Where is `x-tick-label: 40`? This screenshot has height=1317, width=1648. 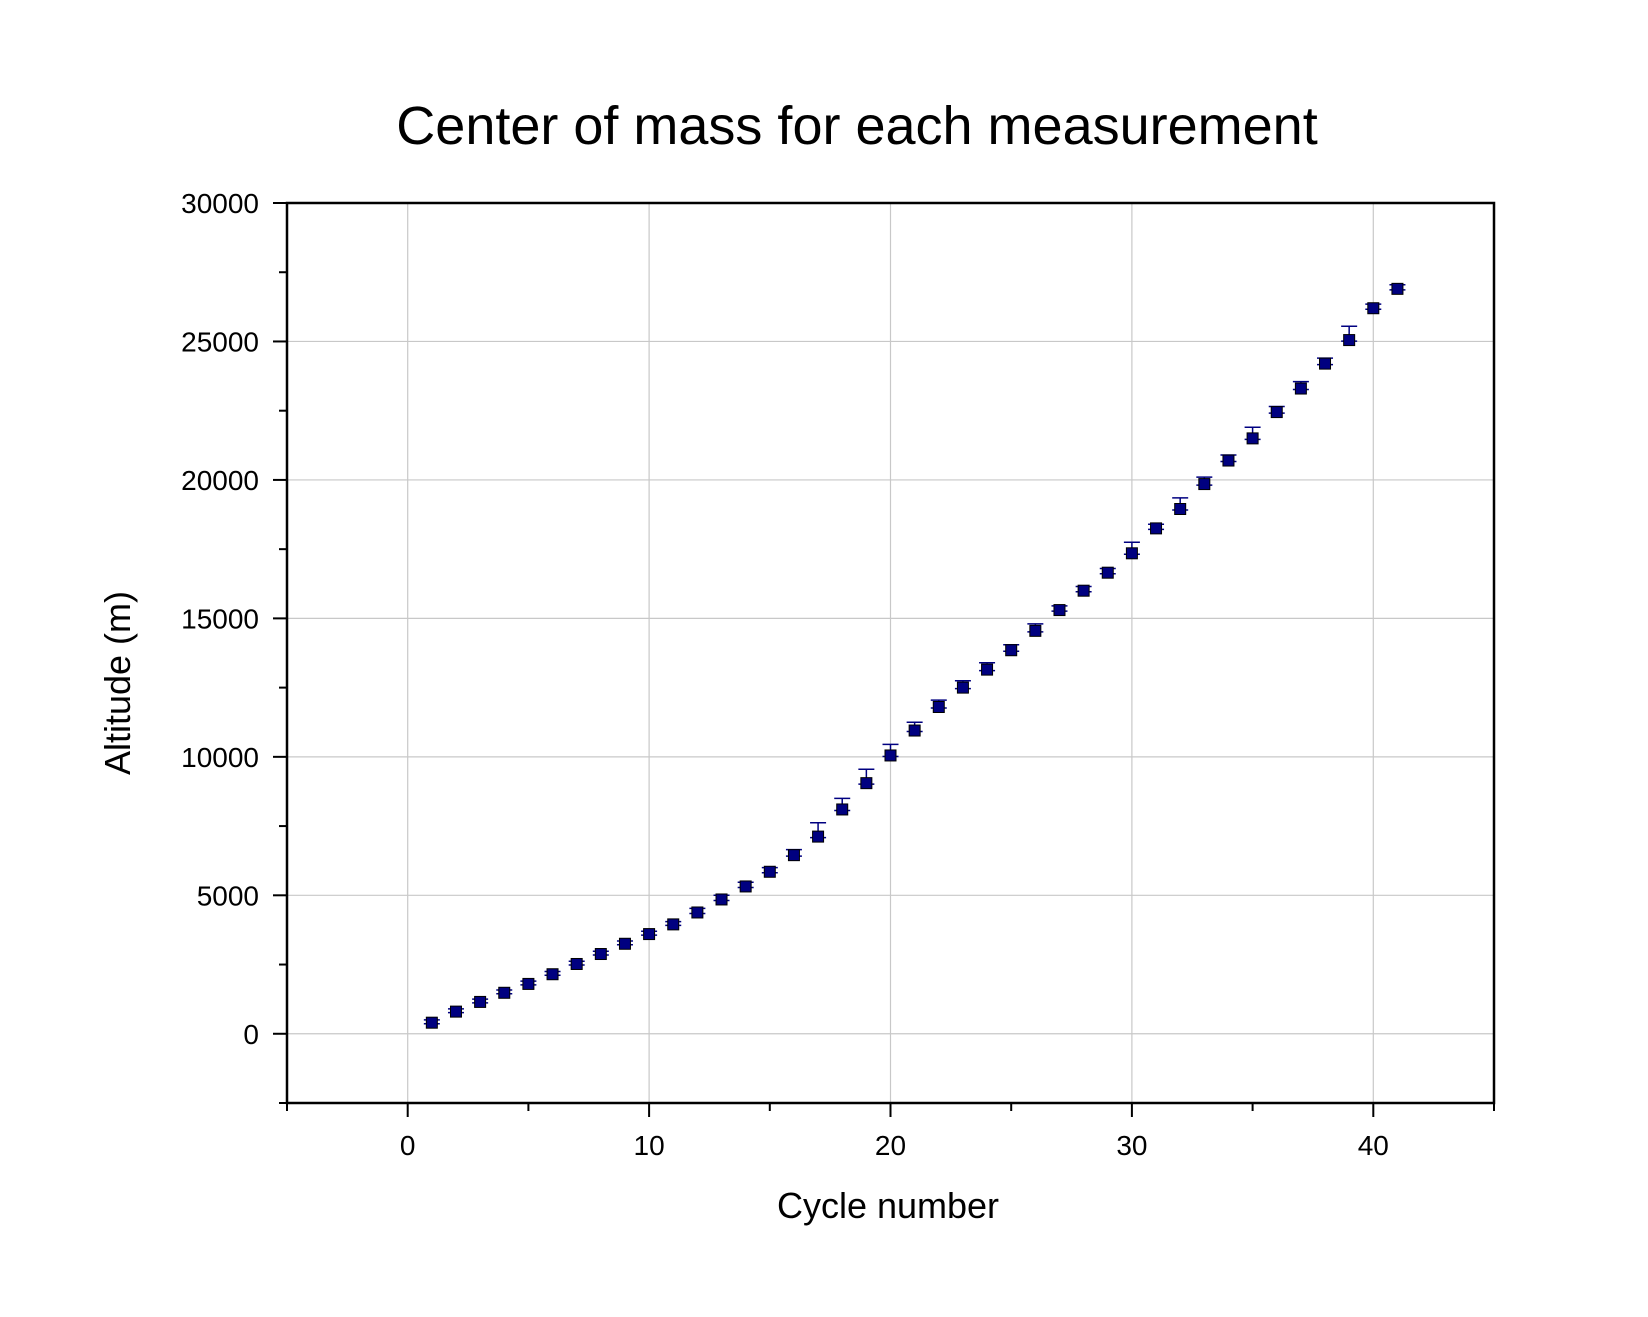
x-tick-label: 40 is located at coordinates (1373, 1145).